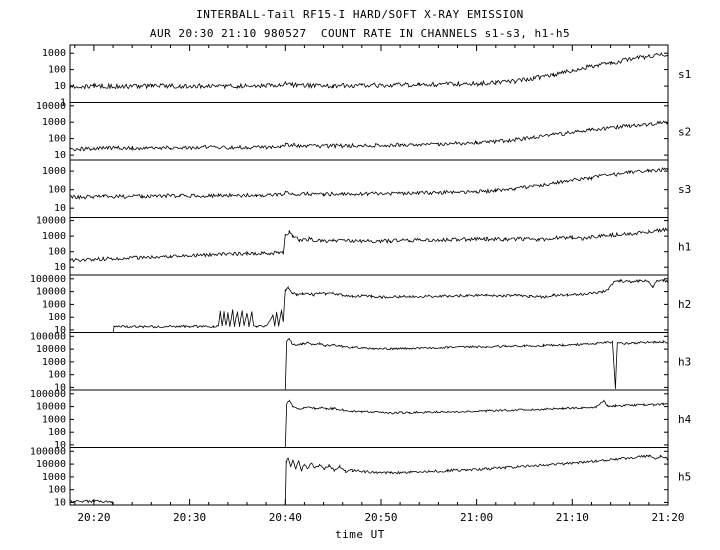  I want to click on x-tick-label: 20:20, so click(93, 517).